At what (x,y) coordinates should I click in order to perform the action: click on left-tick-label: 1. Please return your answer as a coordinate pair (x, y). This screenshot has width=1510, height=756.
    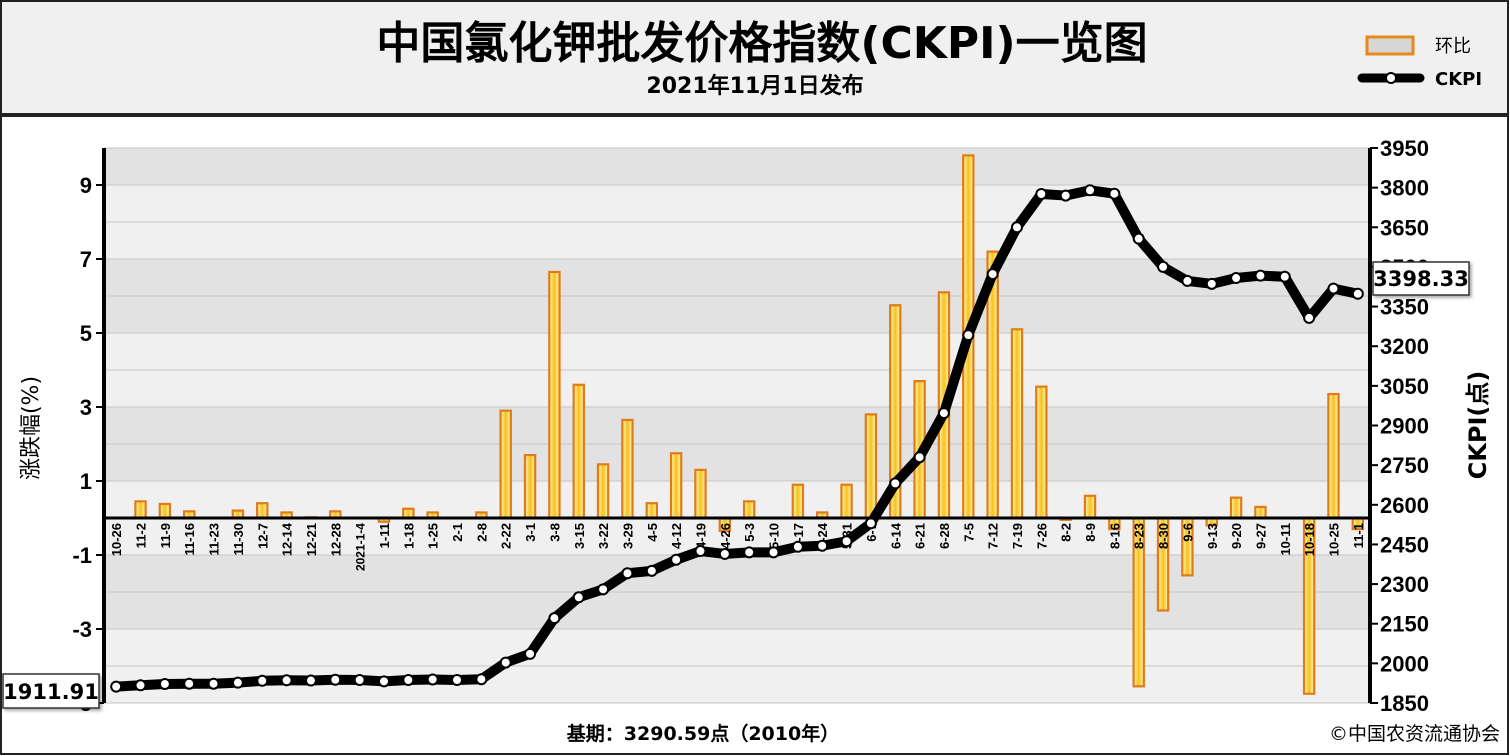
    Looking at the image, I should click on (86, 481).